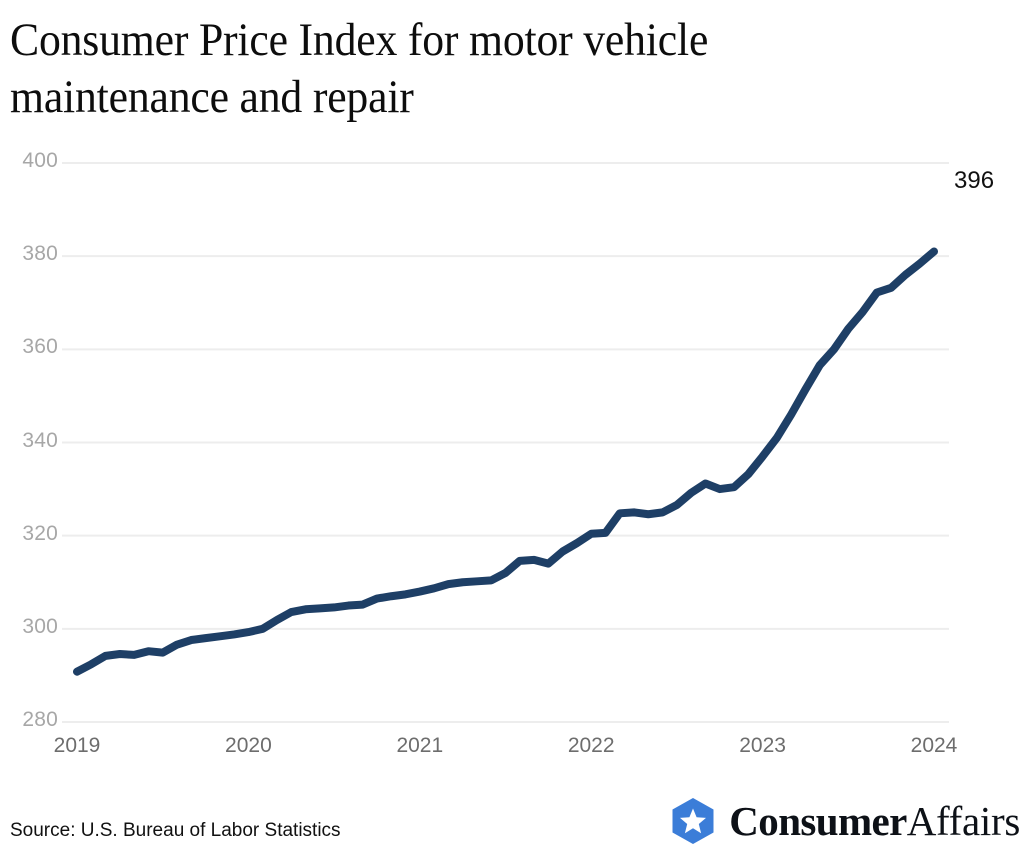 Image resolution: width=1024 pixels, height=856 pixels. I want to click on y-axis-tick-label: 400, so click(40, 160).